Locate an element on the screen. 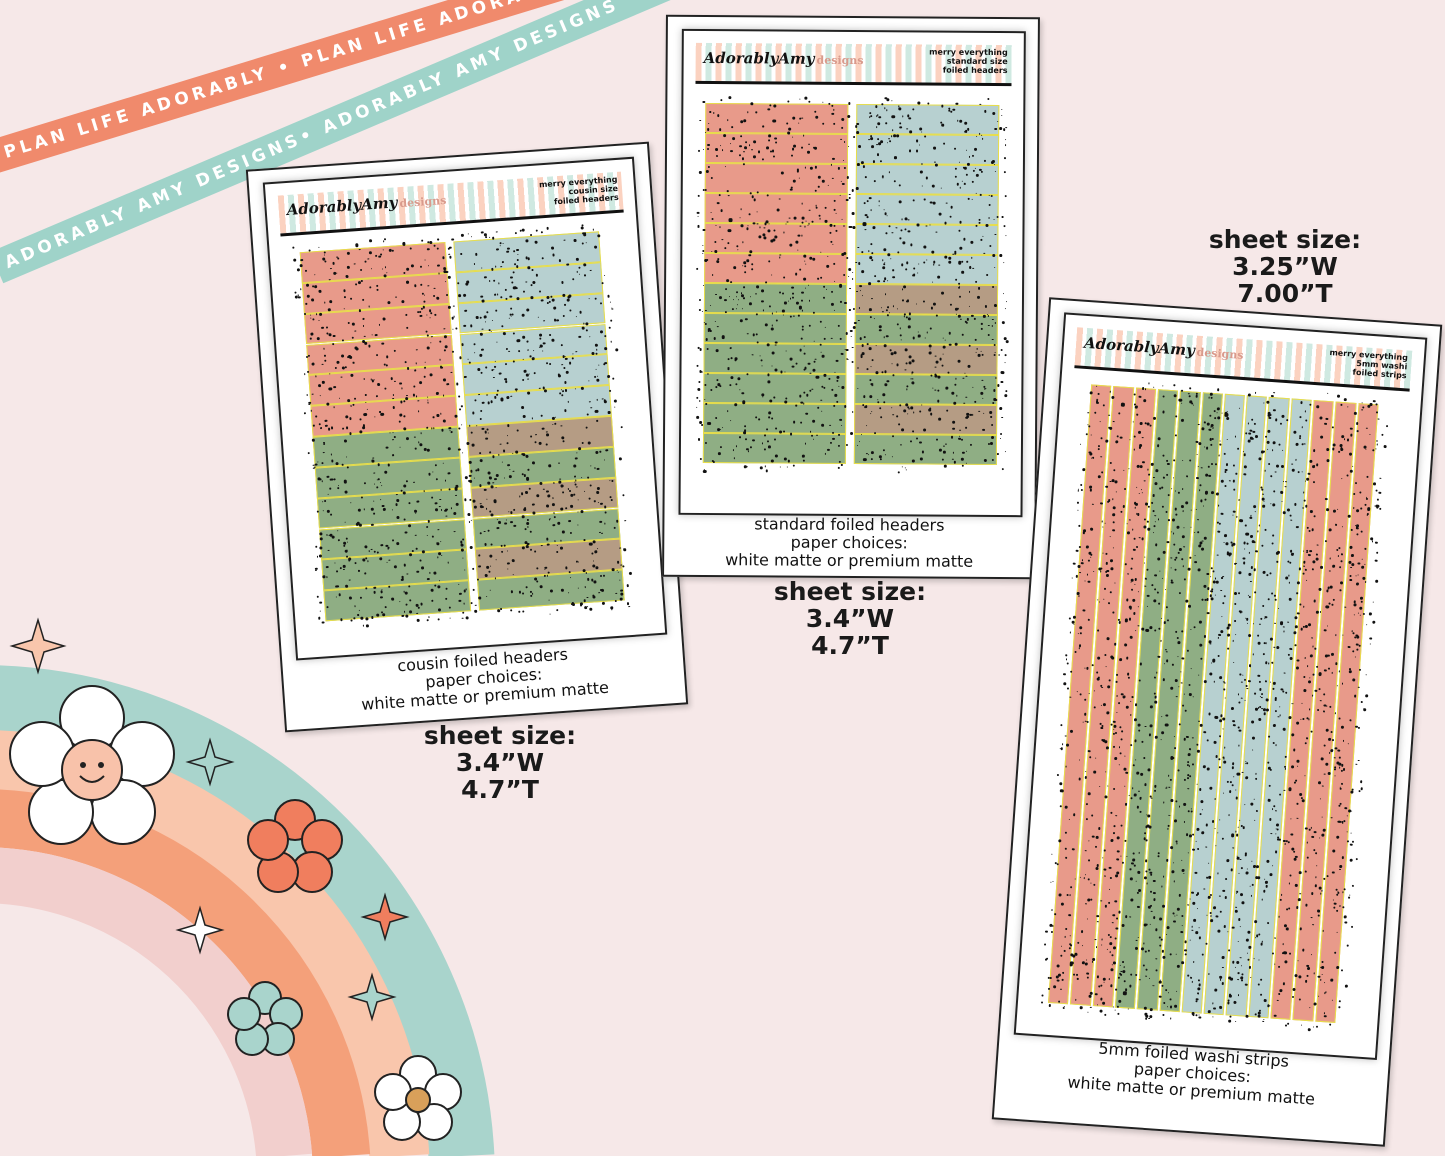 This screenshot has width=1445, height=1156. sticker-strip is located at coordinates (927, 180).